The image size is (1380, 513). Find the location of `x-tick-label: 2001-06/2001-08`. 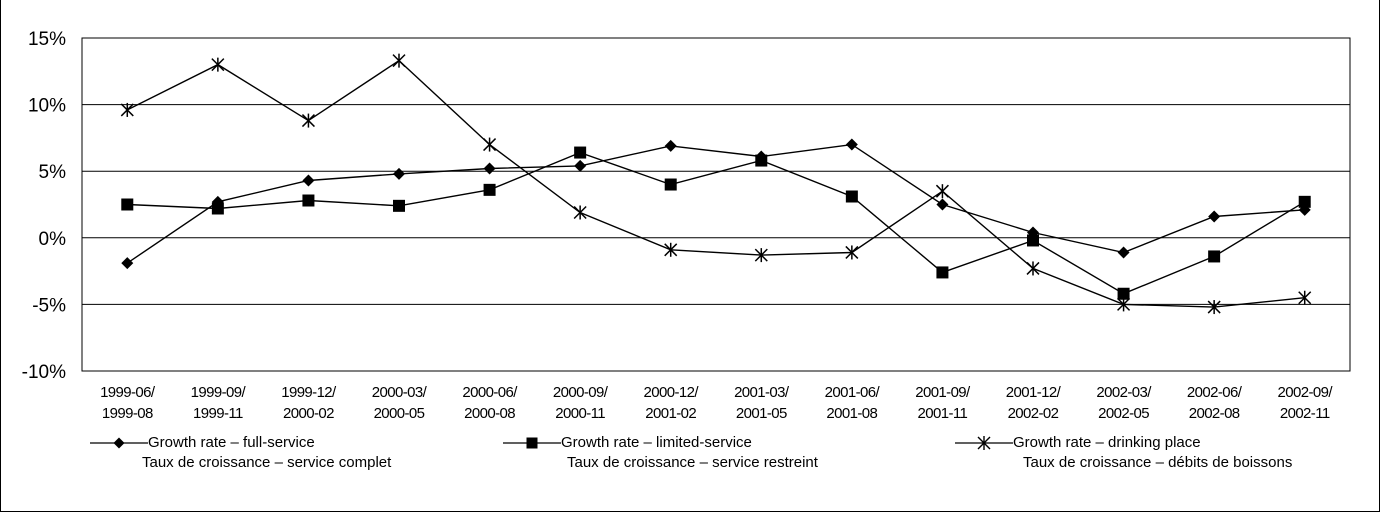

x-tick-label: 2001-06/2001-08 is located at coordinates (853, 403).